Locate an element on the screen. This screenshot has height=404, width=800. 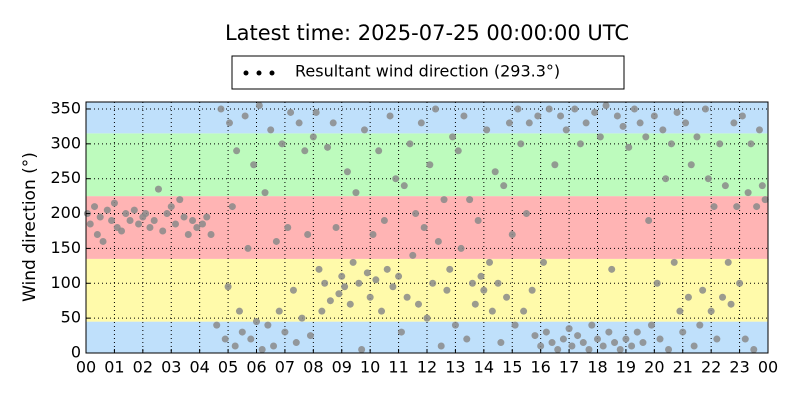
y-tick-label: 150 is located at coordinates (65, 247).